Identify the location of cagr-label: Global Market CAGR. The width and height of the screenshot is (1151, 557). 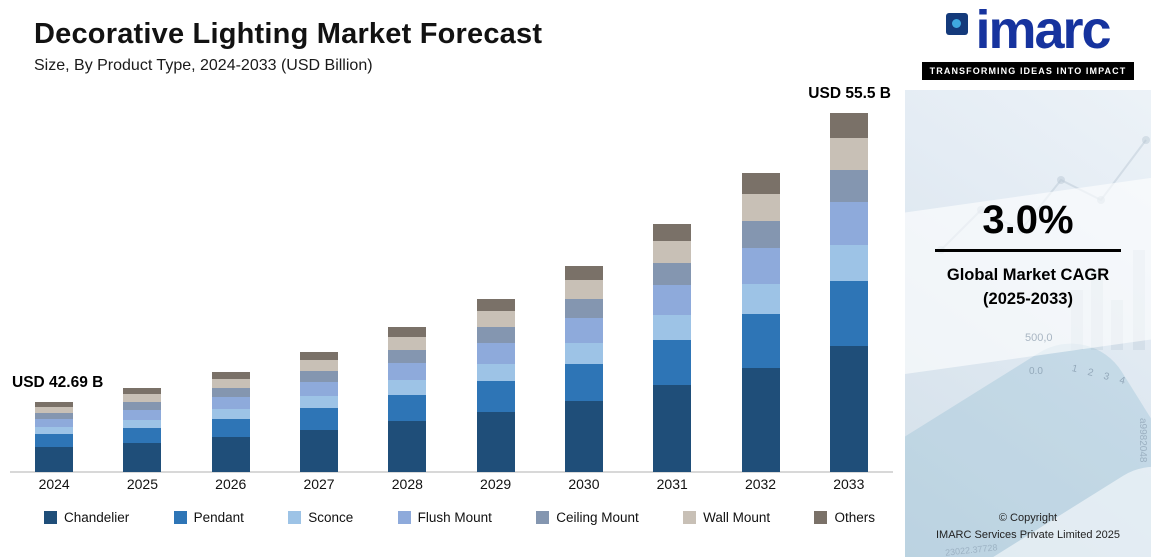
(1028, 274).